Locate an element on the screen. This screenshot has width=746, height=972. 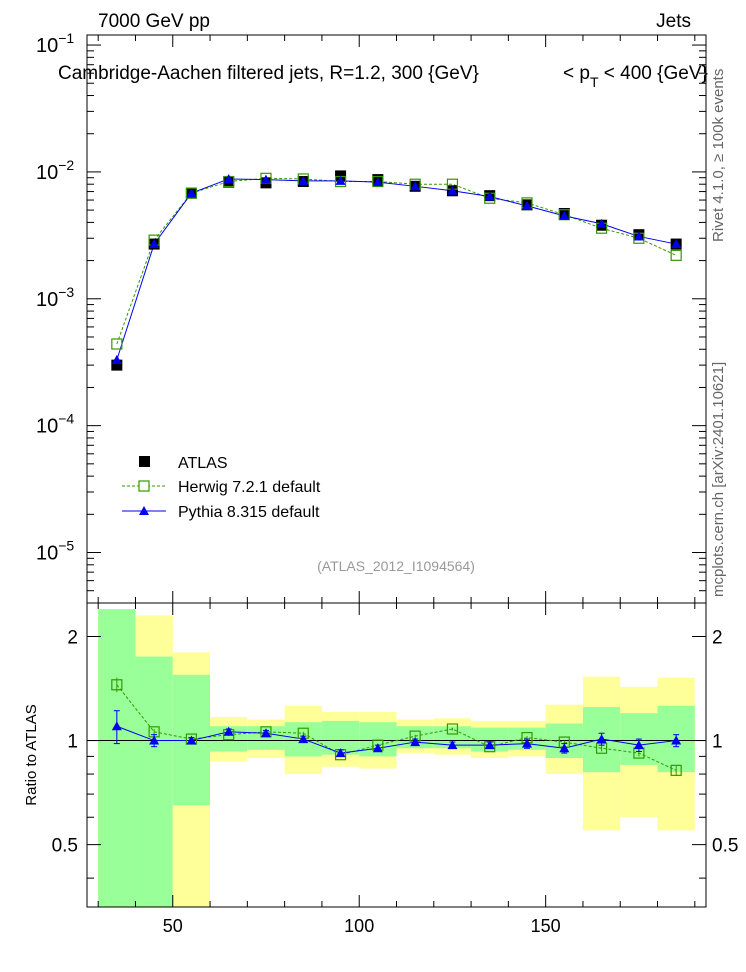
y-tick-label: 10⁻¹ is located at coordinates (55, 43).